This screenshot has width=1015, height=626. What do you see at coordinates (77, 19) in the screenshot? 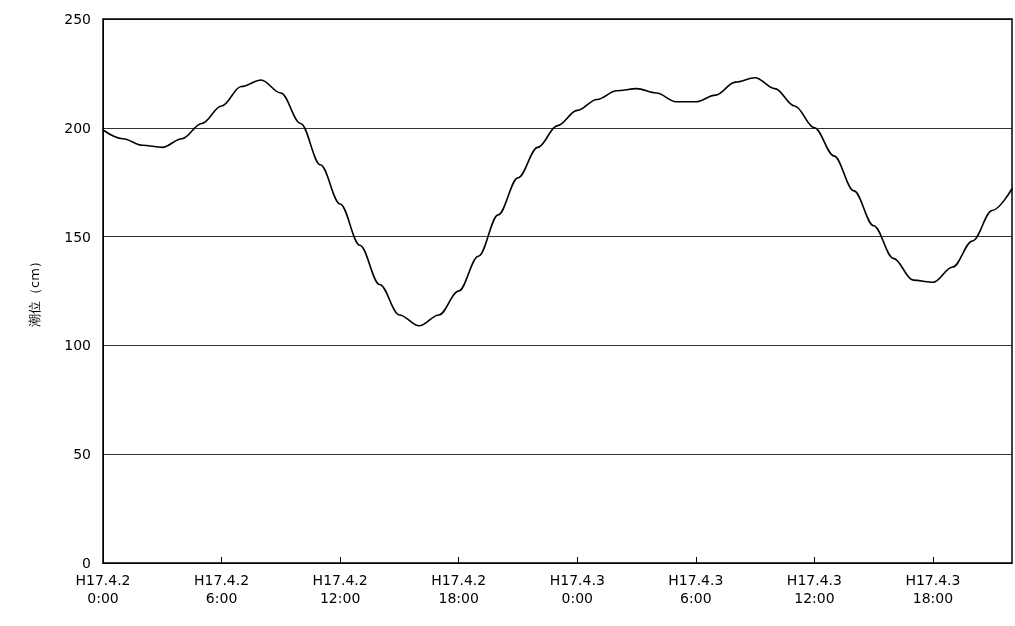
I see `y-tick-label: 250` at bounding box center [77, 19].